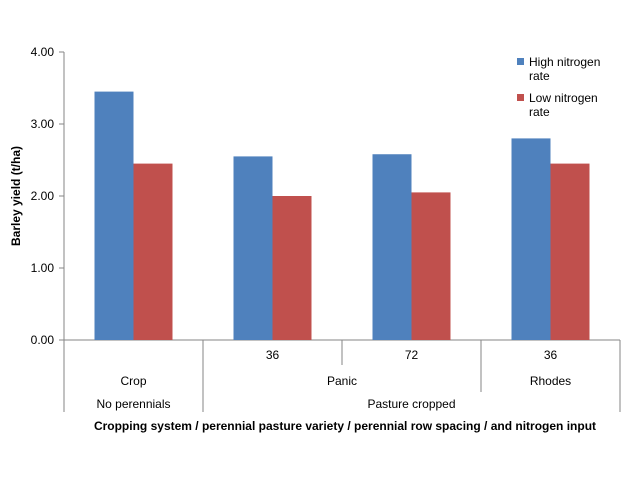 This screenshot has height=480, width=640. What do you see at coordinates (342, 381) in the screenshot?
I see `variety-label: Panic` at bounding box center [342, 381].